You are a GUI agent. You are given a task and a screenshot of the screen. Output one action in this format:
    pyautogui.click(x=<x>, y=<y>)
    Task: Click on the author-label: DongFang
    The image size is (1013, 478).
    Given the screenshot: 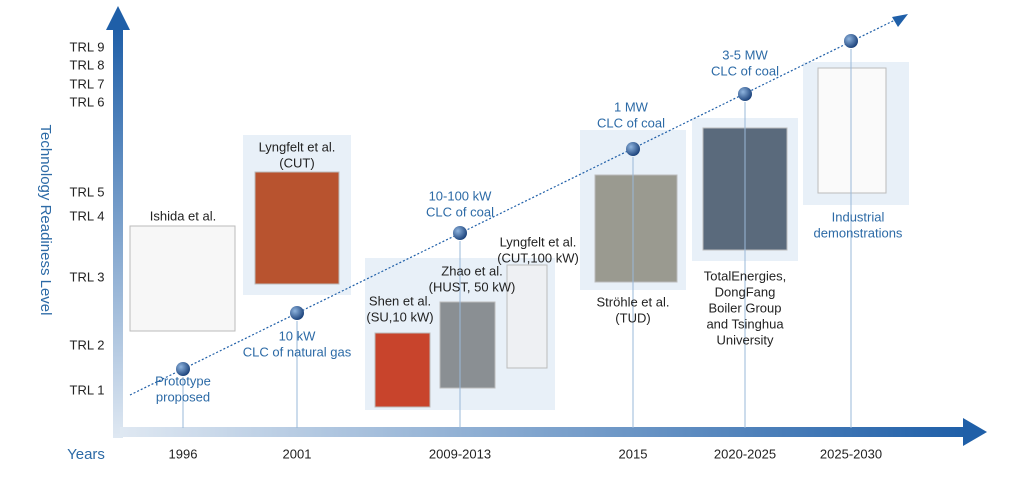 What is the action you would take?
    pyautogui.click(x=745, y=291)
    